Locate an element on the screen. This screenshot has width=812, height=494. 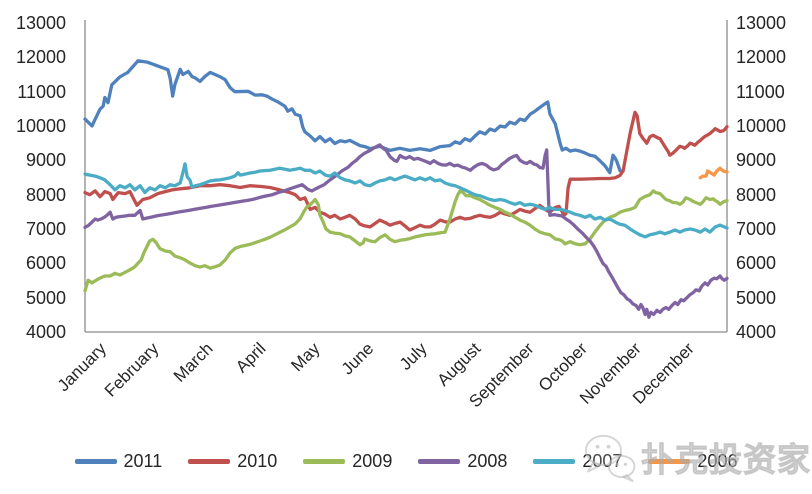
y-axis-tick-label-right: 13000 is located at coordinates (761, 23).